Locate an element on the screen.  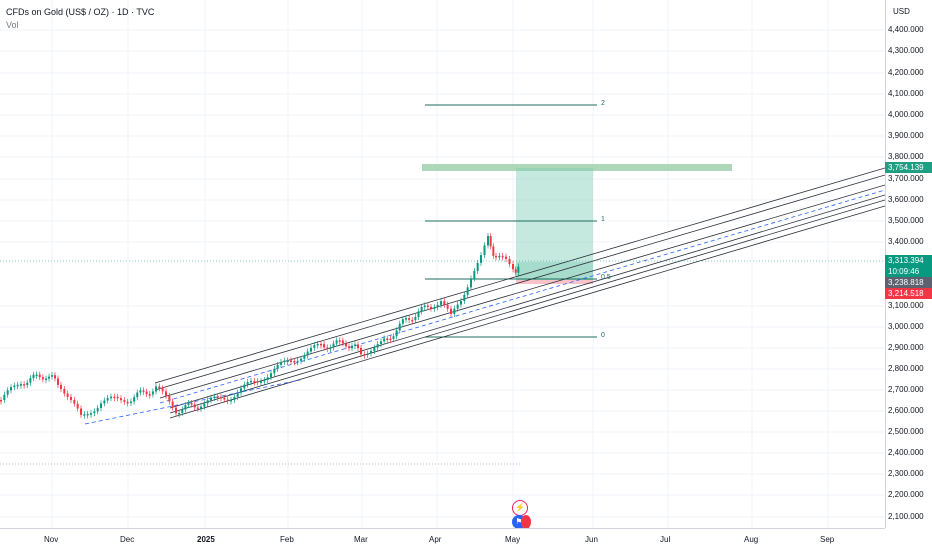
price-tick-label: 2,700.000 is located at coordinates (906, 389).